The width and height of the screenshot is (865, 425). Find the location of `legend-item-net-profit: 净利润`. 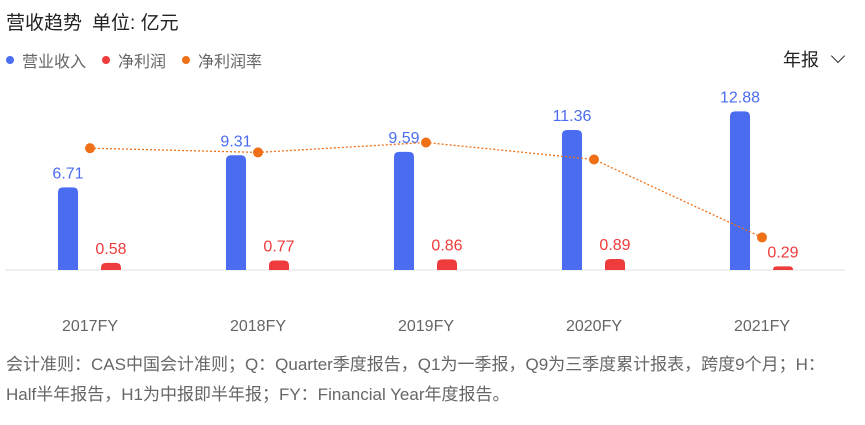

legend-item-net-profit: 净利润 is located at coordinates (134, 60).